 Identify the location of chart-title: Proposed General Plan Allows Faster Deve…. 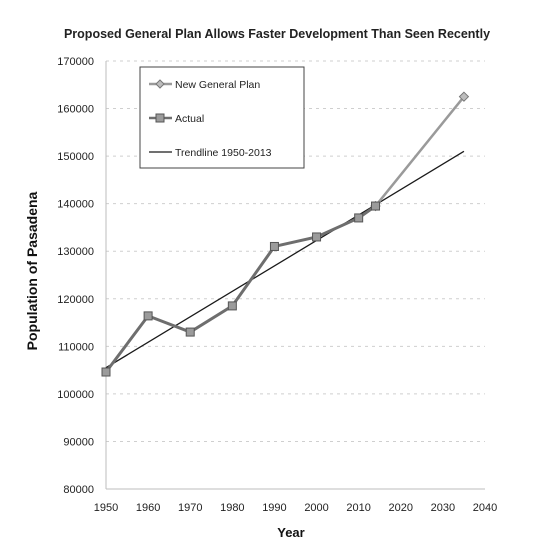
(277, 34).